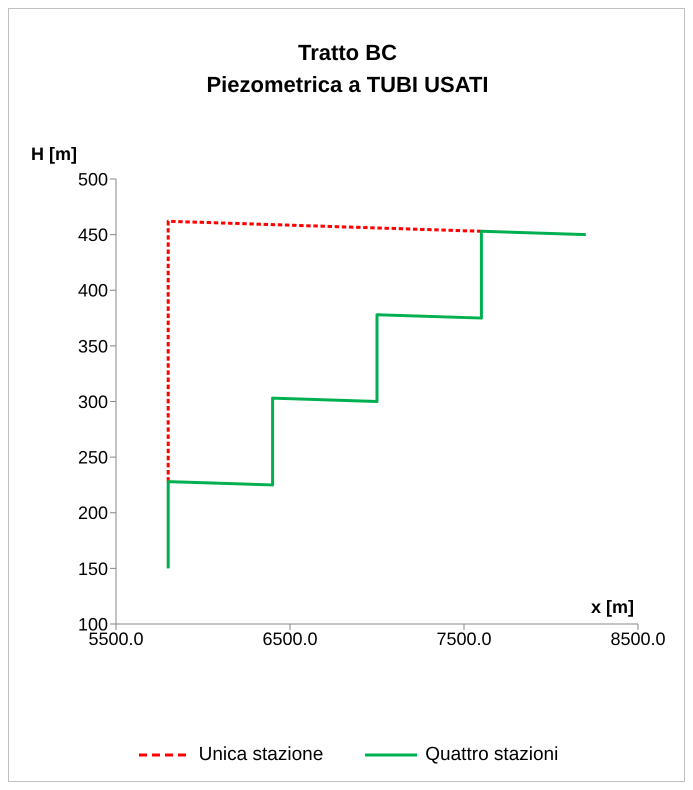 The width and height of the screenshot is (693, 790). I want to click on y-tick-label: 200, so click(93, 513).